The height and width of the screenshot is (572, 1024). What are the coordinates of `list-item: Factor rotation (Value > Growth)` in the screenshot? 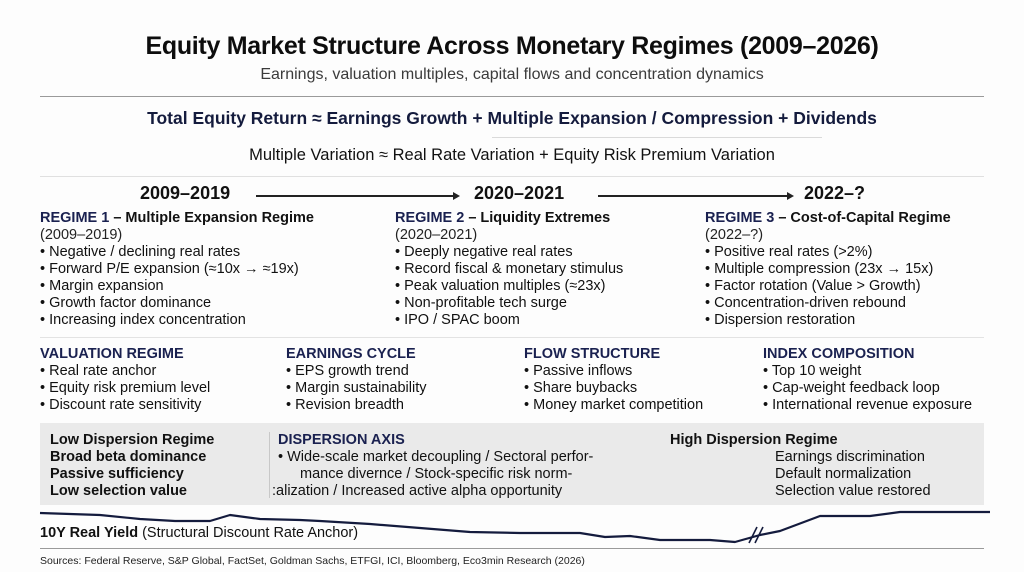 It's located at (828, 286).